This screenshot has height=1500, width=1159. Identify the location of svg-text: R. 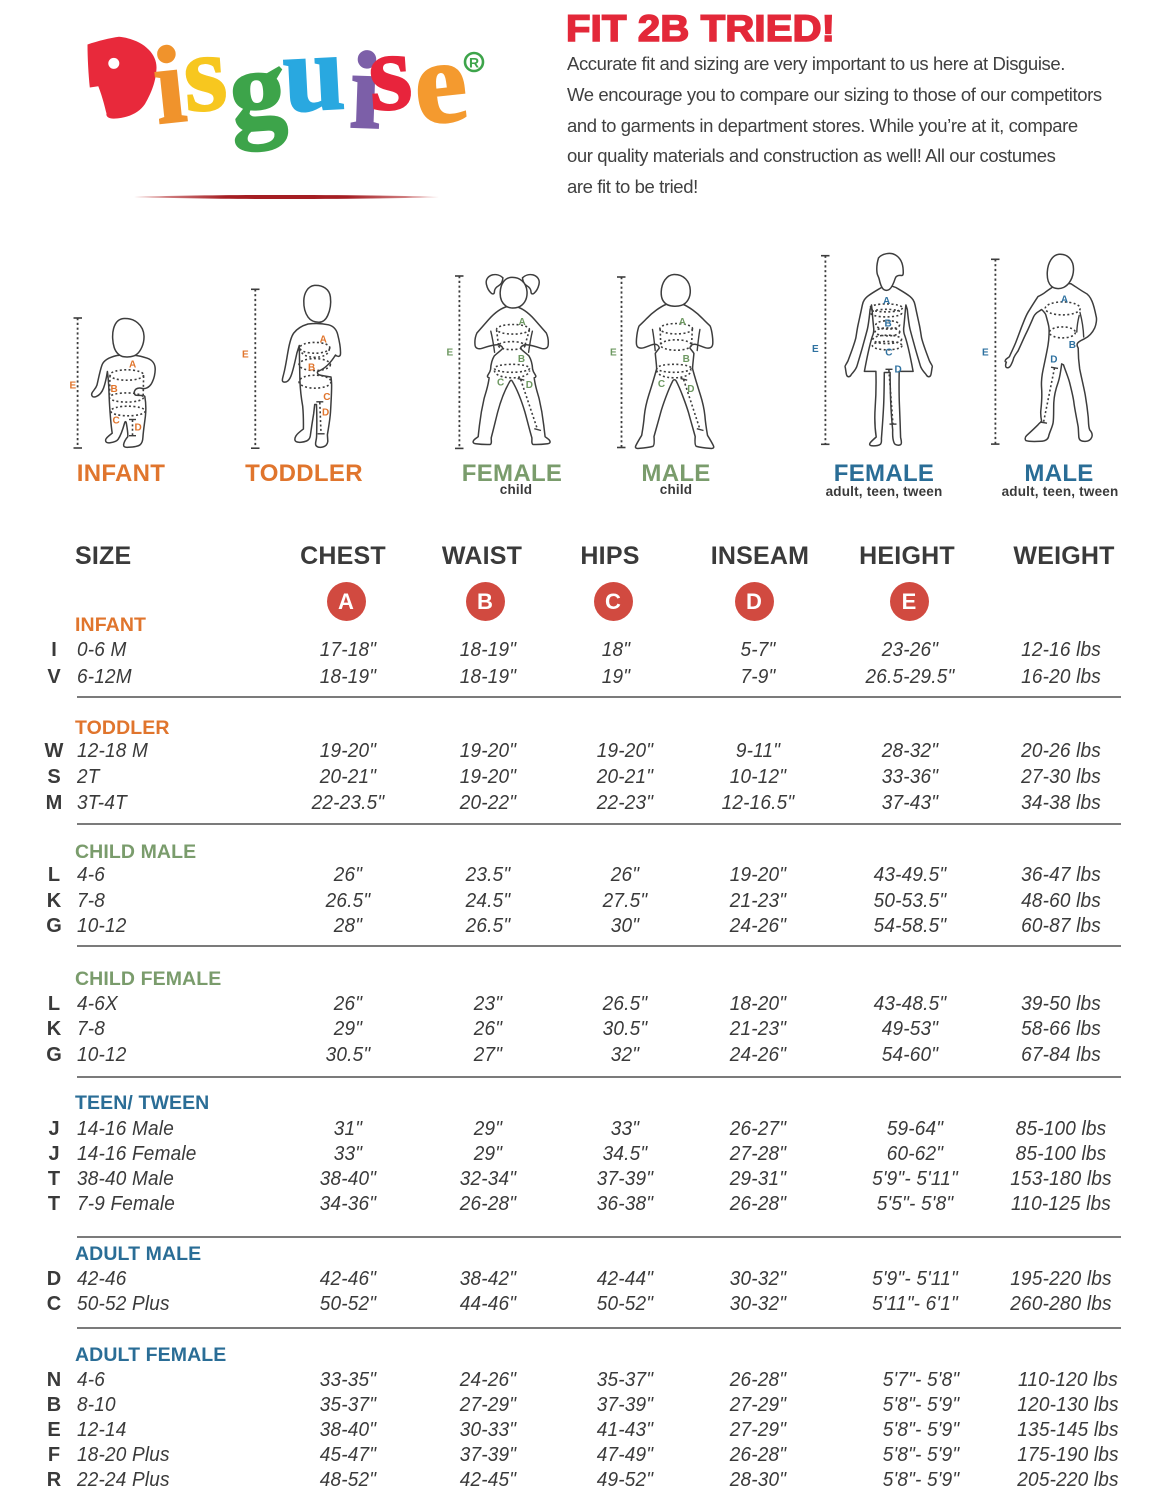
(474, 63).